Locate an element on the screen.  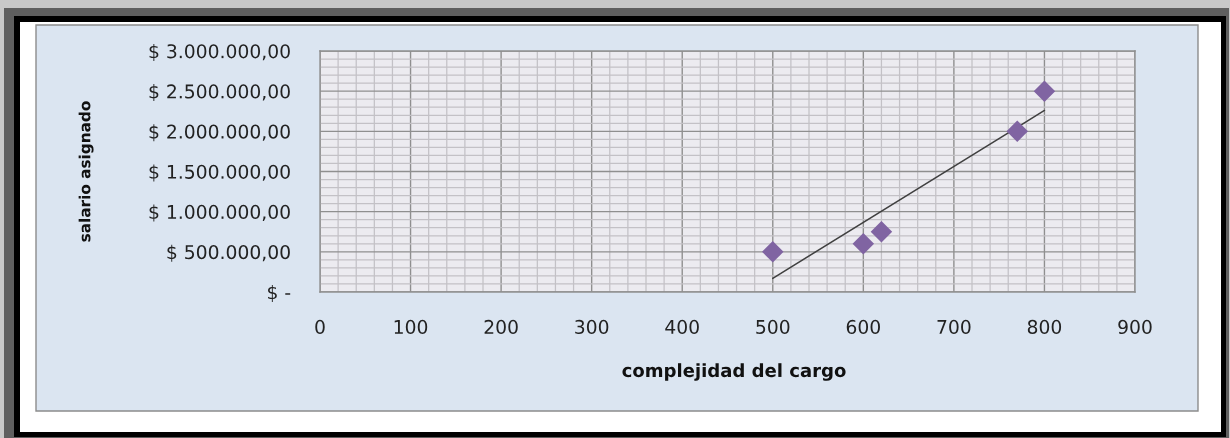
x-tick-label: 800 is located at coordinates (1044, 327).